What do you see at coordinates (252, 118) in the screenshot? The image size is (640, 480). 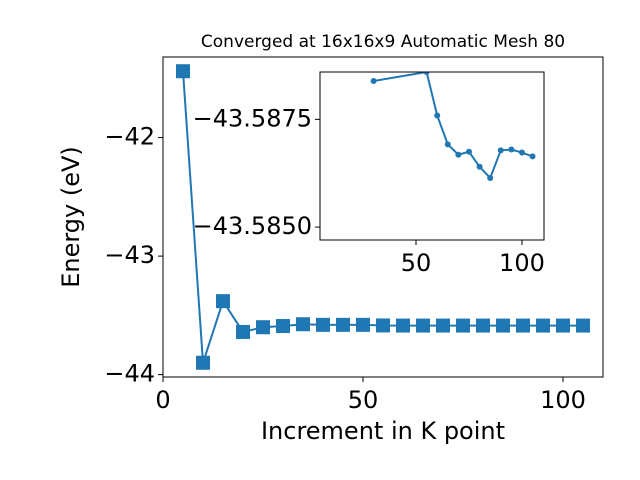 I see `y-tick-label: −43.5875` at bounding box center [252, 118].